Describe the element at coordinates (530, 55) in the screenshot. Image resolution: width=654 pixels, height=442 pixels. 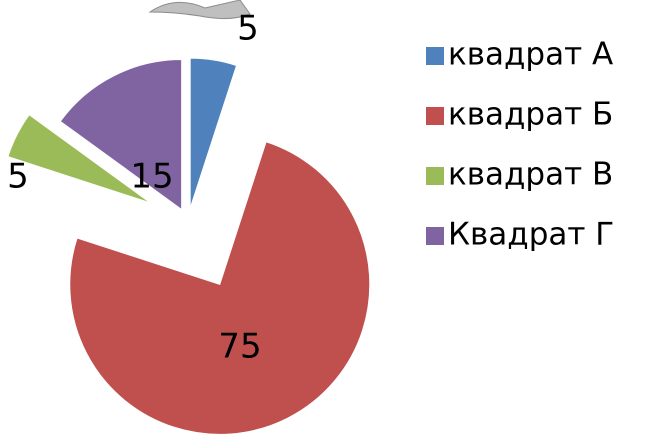
I see `legend-label: квадрат А` at that location.